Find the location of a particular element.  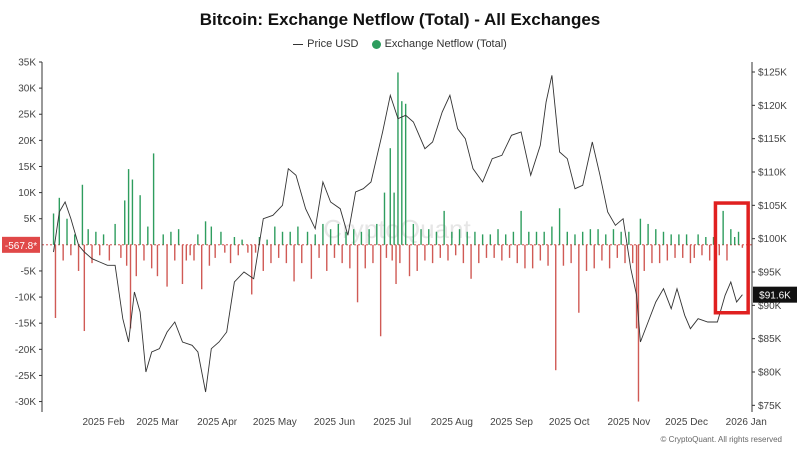

left-tick-label: 15K is located at coordinates (27, 167).